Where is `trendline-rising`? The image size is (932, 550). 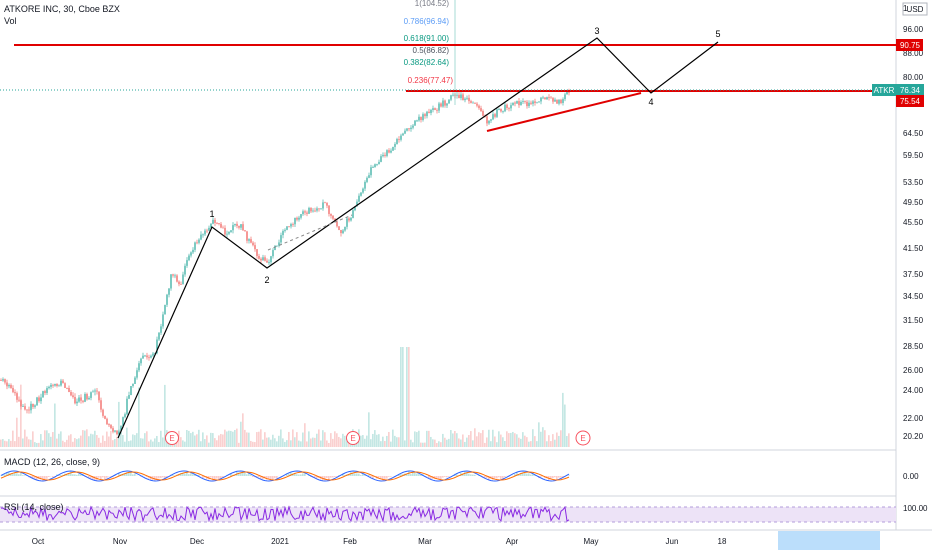 trendline-rising is located at coordinates (564, 112).